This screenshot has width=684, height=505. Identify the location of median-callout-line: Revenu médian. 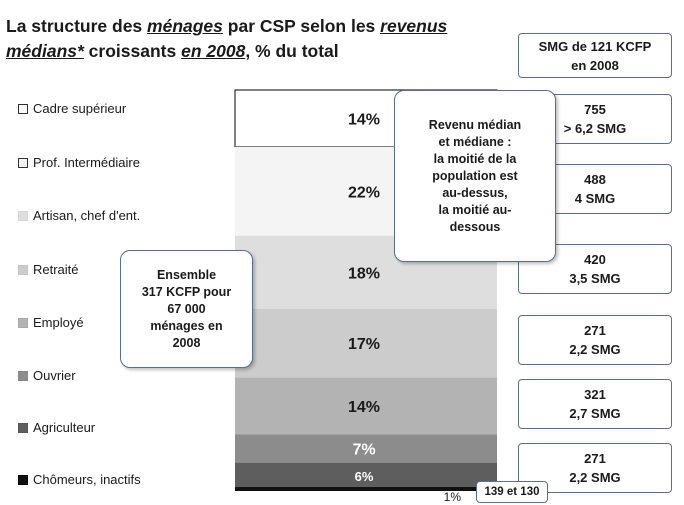
(475, 124).